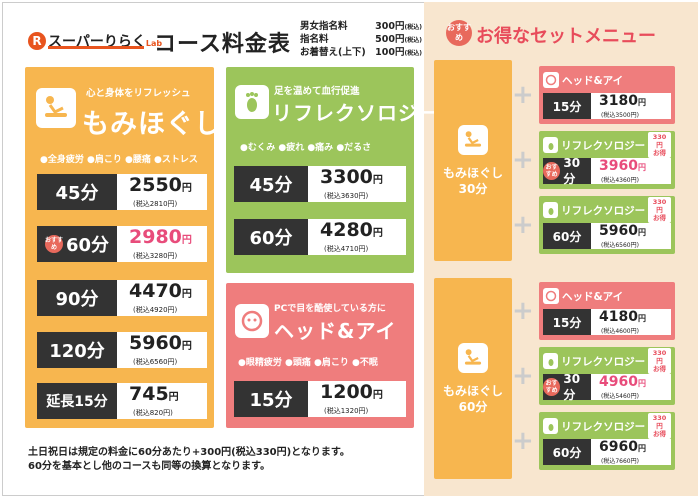 The width and height of the screenshot is (700, 498). I want to click on massage-course-name: もみほぐし, so click(152, 124).